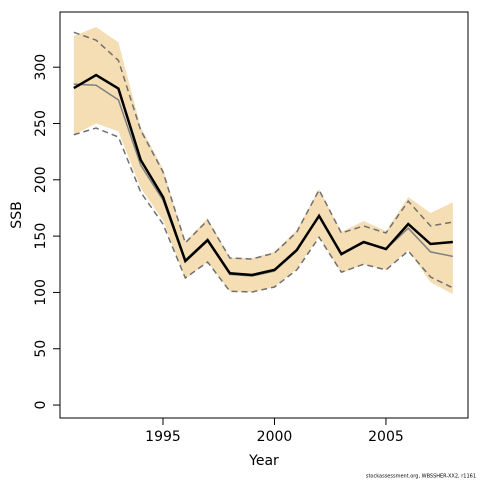  Describe the element at coordinates (41, 292) in the screenshot. I see `y-tick-label: 100` at that location.